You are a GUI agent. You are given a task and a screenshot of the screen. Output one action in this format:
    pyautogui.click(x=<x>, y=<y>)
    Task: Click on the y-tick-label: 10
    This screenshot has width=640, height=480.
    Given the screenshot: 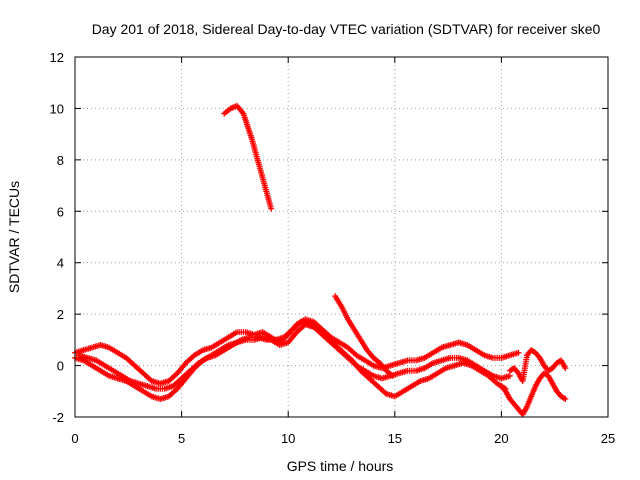 What is the action you would take?
    pyautogui.click(x=57, y=108)
    